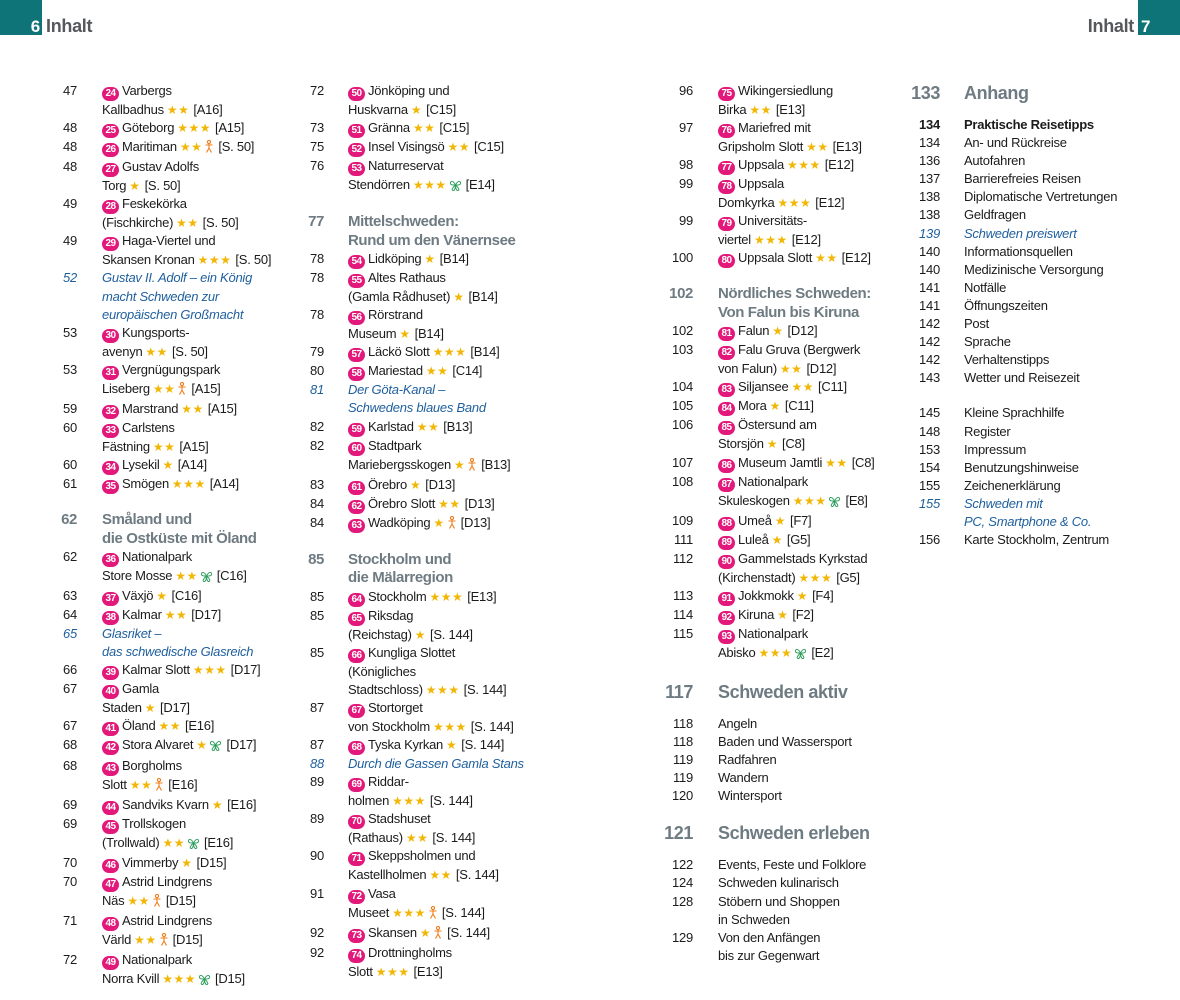  Describe the element at coordinates (1023, 179) in the screenshot. I see `toc-entry: 137 Barrierefreies Reisen` at that location.